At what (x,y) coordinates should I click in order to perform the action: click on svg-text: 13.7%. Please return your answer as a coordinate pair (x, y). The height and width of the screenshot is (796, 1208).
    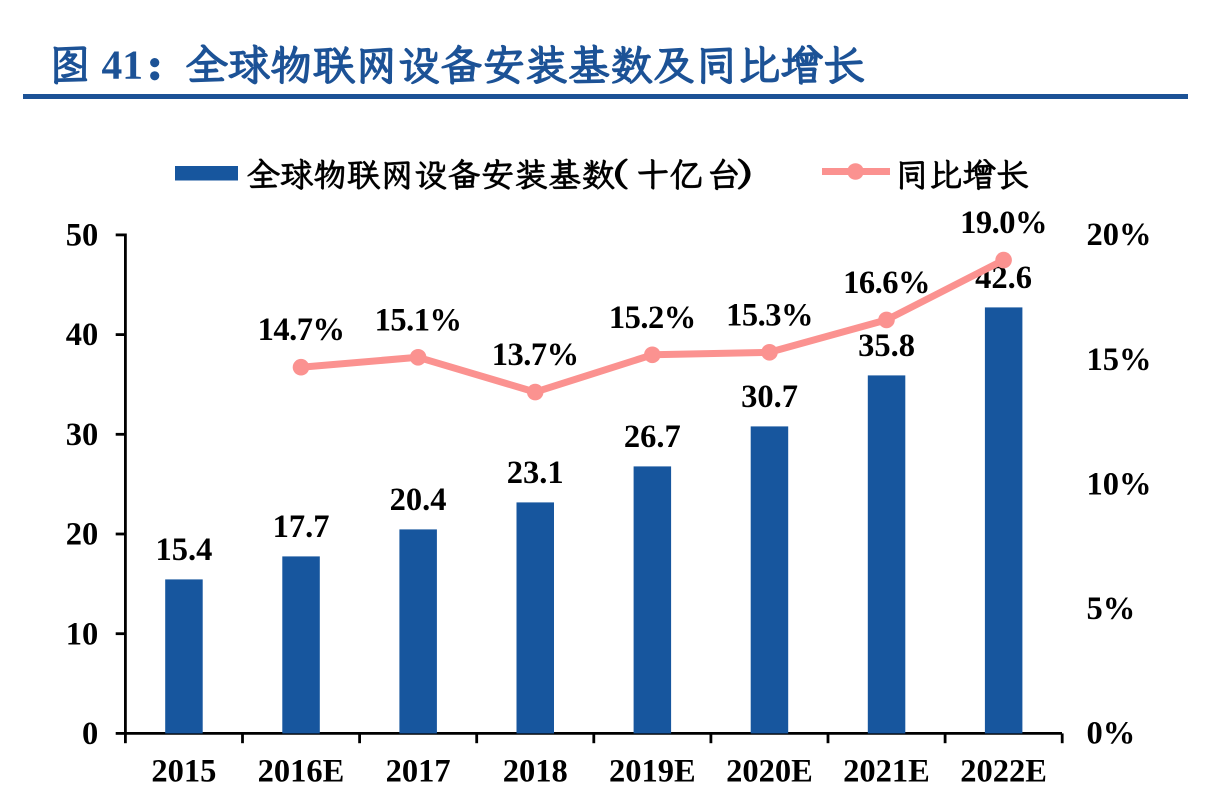
    Looking at the image, I should click on (535, 355).